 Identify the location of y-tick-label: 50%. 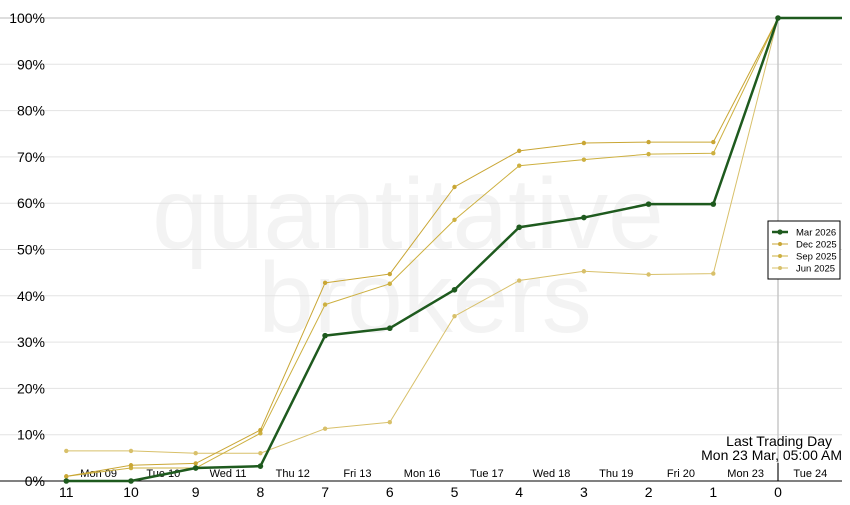
(31, 250).